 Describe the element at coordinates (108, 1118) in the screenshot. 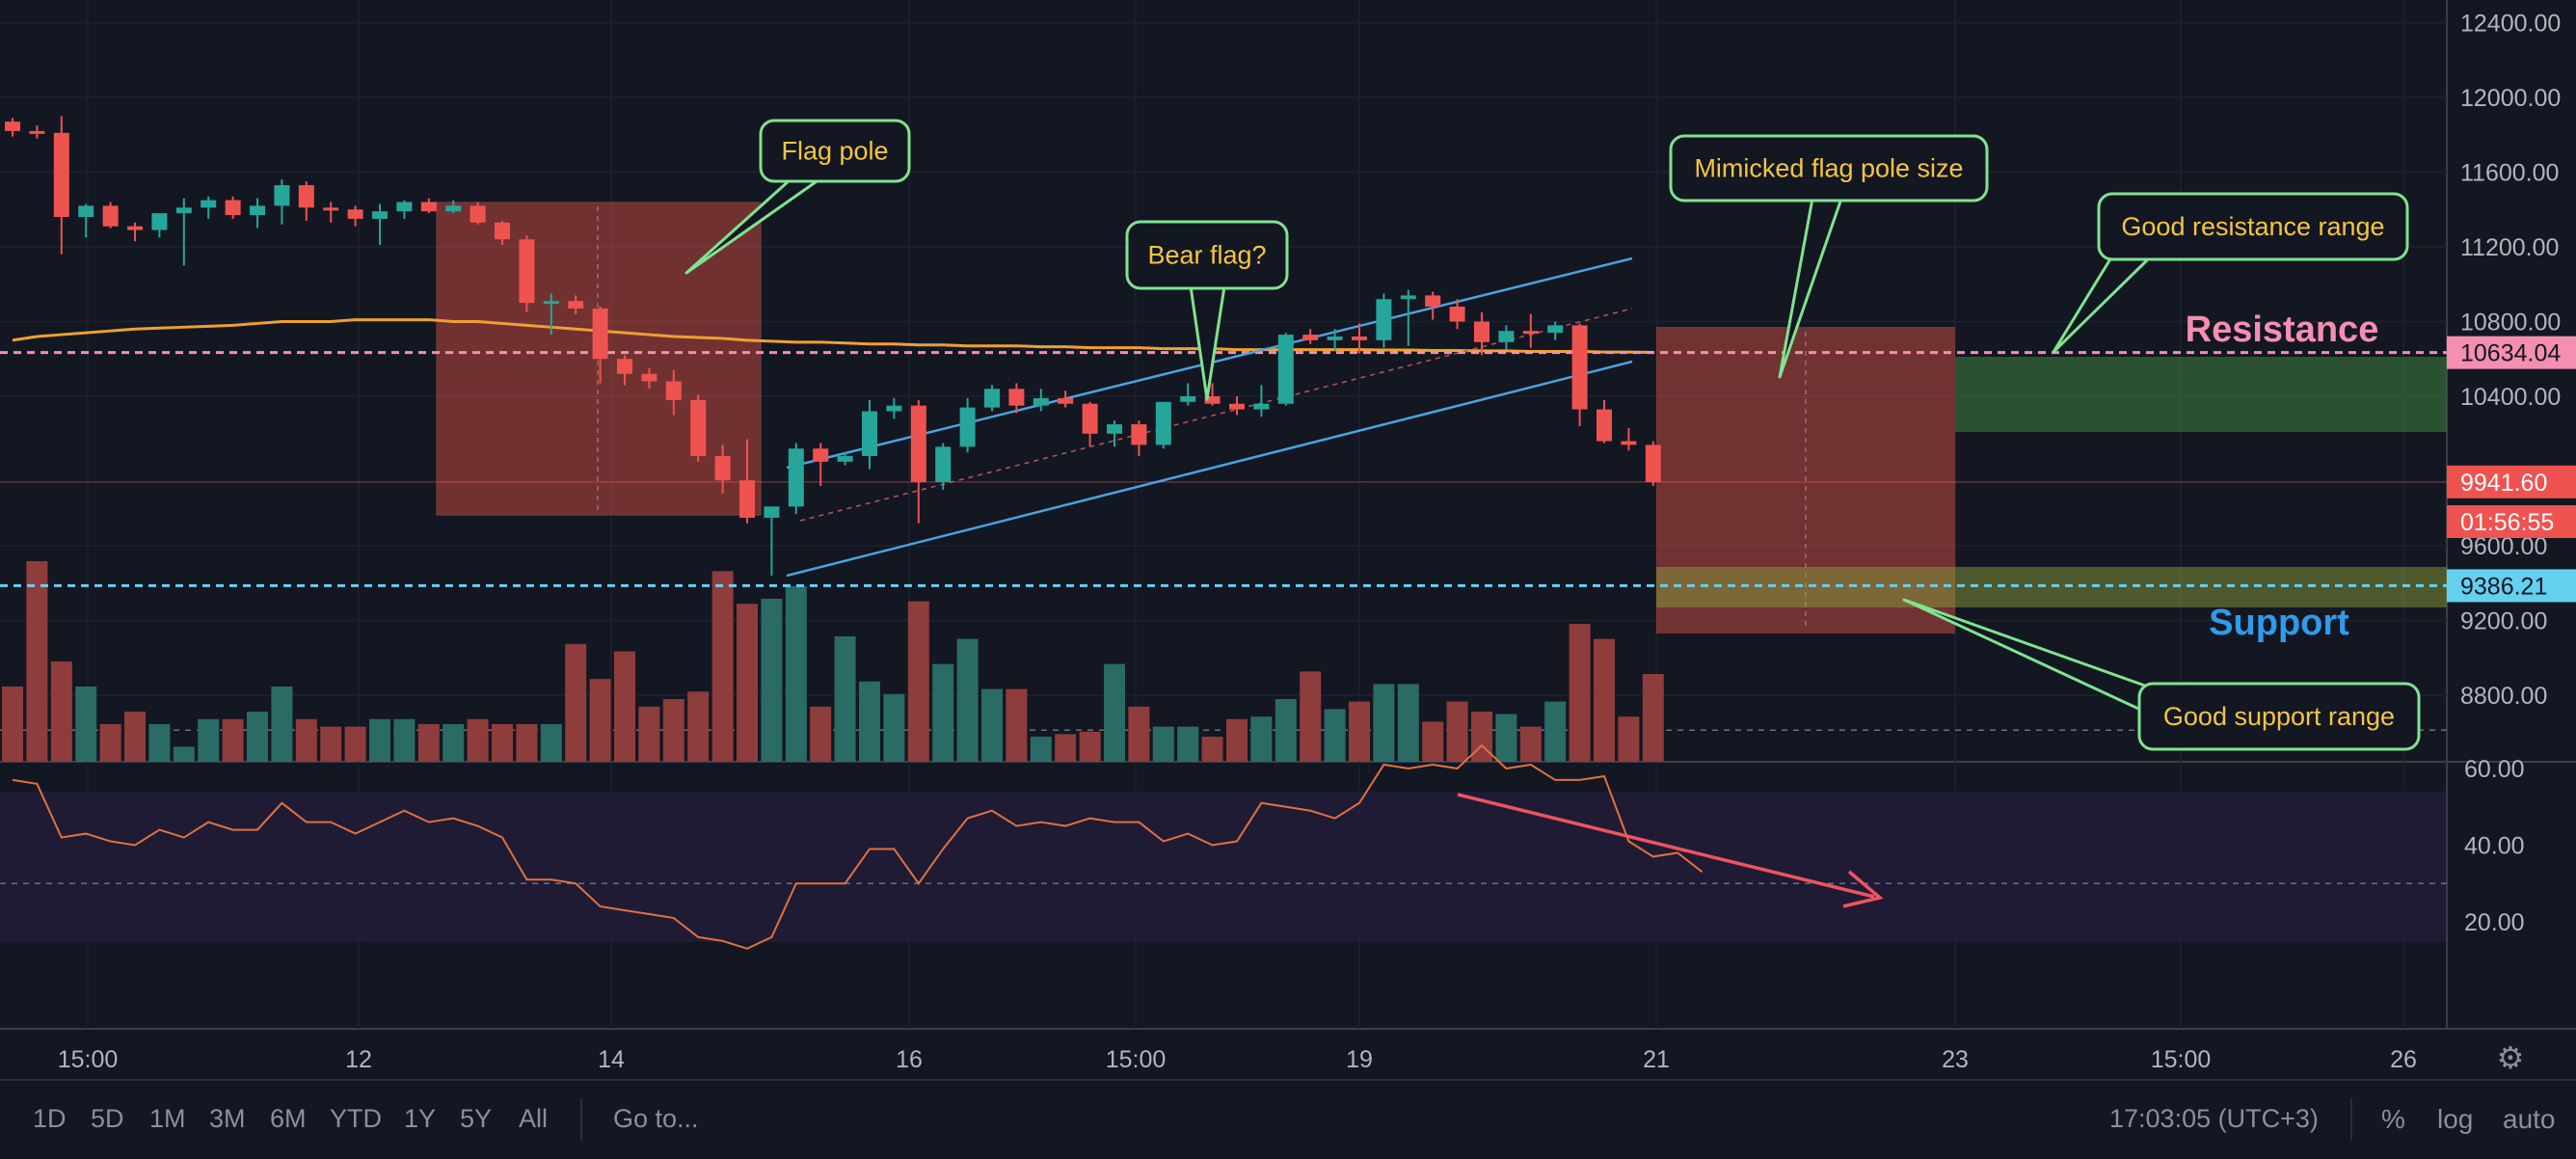

I see `range-5d-button: 5D` at that location.